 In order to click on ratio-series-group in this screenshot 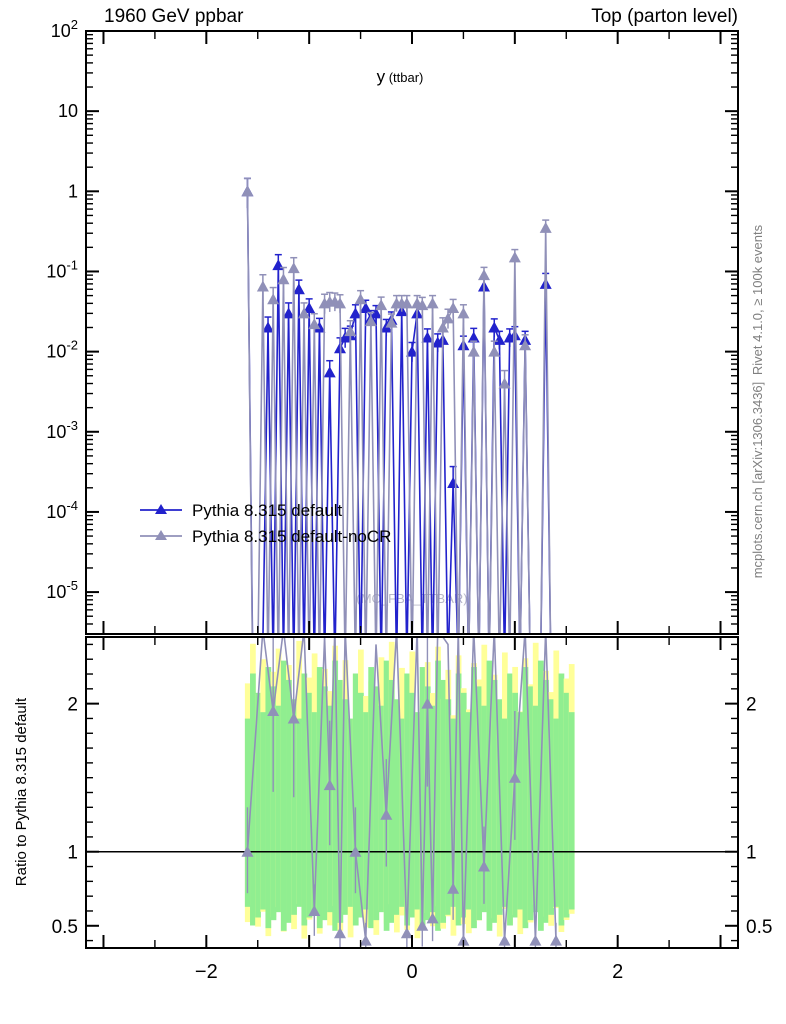, I will do `click(401, 792)`.